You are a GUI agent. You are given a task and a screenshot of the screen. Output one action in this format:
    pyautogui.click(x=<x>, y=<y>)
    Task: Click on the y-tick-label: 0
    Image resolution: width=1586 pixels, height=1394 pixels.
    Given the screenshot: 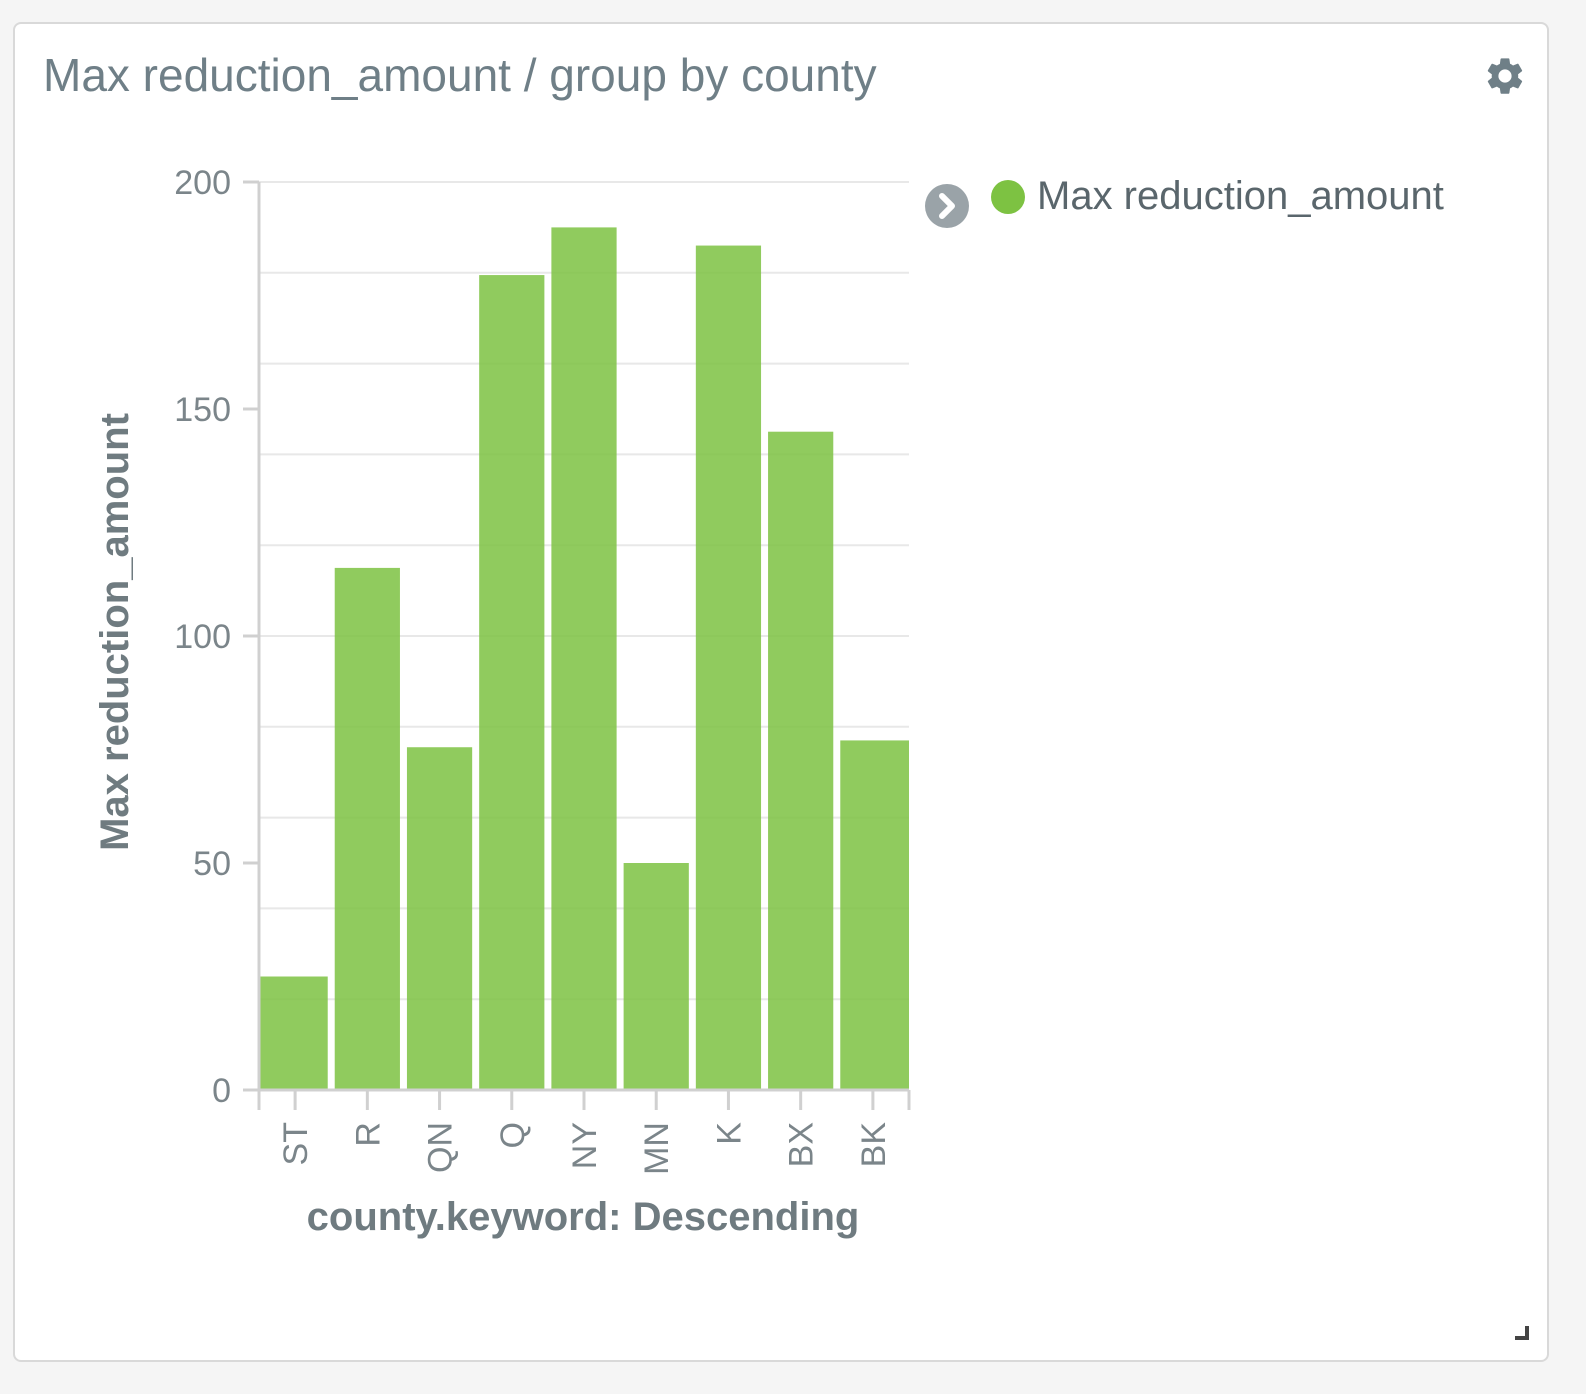 What is the action you would take?
    pyautogui.click(x=221, y=1091)
    